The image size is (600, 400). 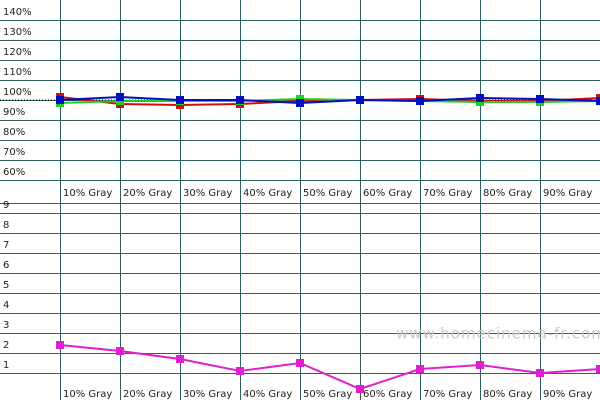 I want to click on y-tick-label: 100%, so click(x=17, y=92).